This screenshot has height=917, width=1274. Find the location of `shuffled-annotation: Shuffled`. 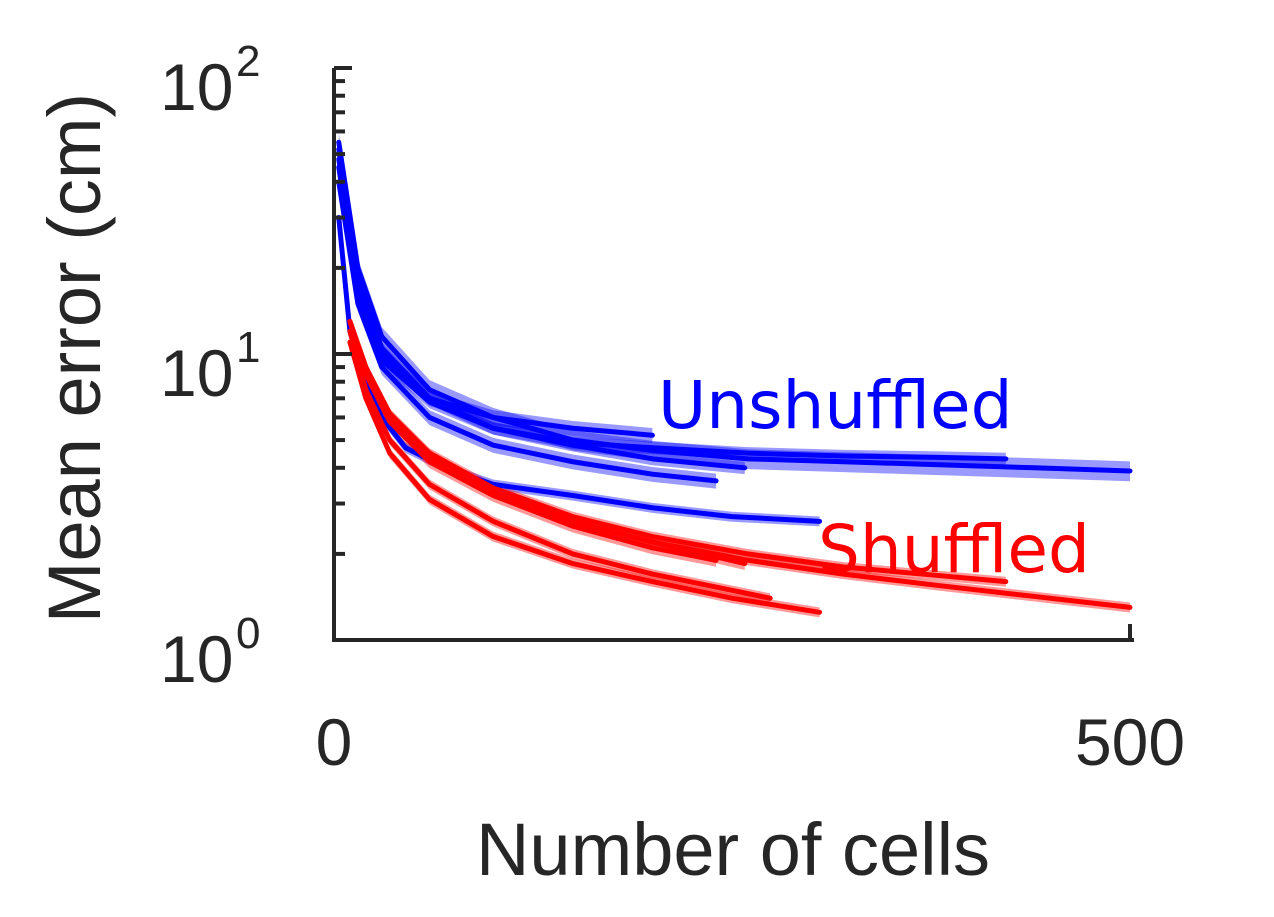

shuffled-annotation: Shuffled is located at coordinates (954, 549).